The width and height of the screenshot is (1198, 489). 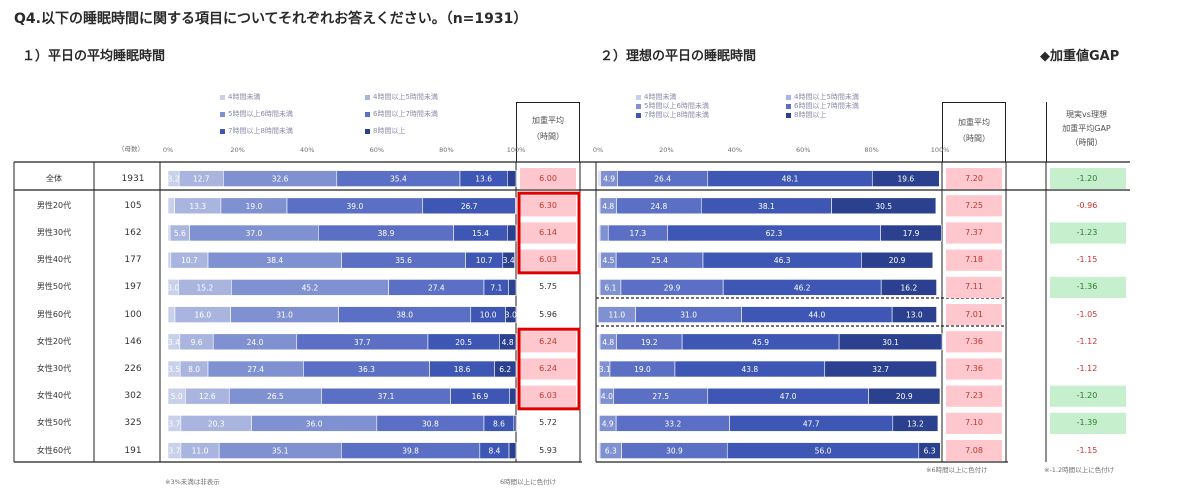 What do you see at coordinates (749, 369) in the screenshot?
I see `bar-data-label: 43.8` at bounding box center [749, 369].